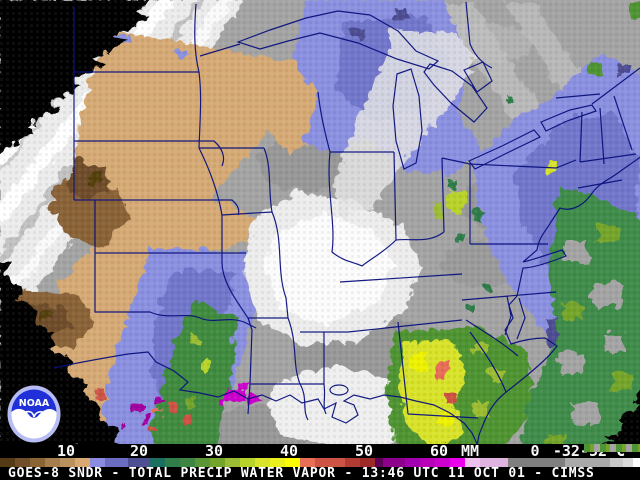 The width and height of the screenshot is (640, 480). I want to click on scale-label-strip: 10 20 30 40 50 60 MM 0 -32-52 C, so click(320, 451).